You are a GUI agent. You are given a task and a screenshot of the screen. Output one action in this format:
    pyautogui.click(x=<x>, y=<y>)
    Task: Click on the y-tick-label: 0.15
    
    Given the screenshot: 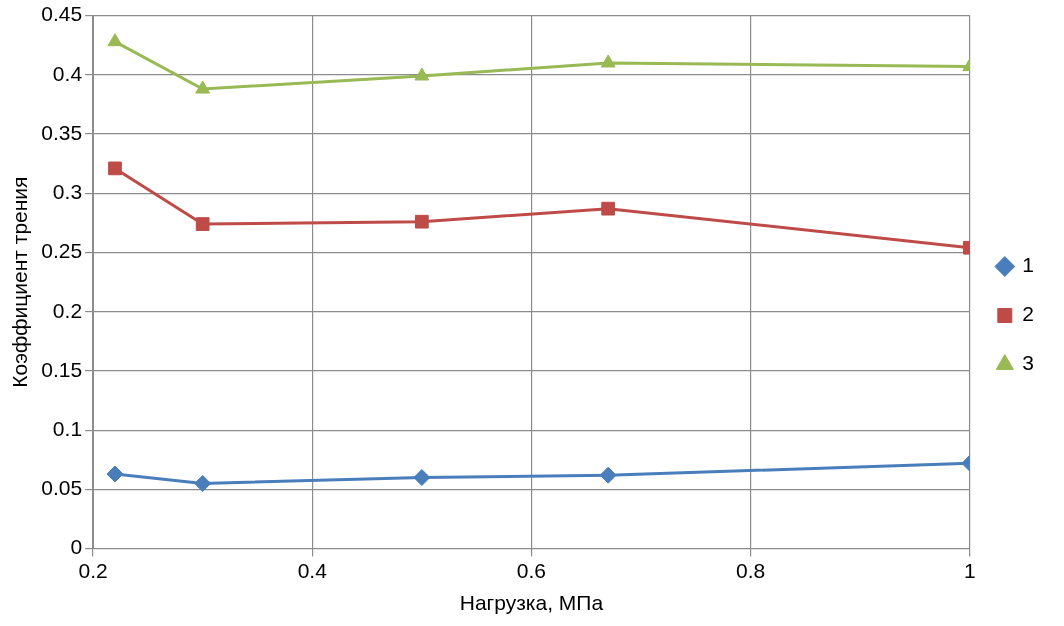 What is the action you would take?
    pyautogui.click(x=62, y=369)
    